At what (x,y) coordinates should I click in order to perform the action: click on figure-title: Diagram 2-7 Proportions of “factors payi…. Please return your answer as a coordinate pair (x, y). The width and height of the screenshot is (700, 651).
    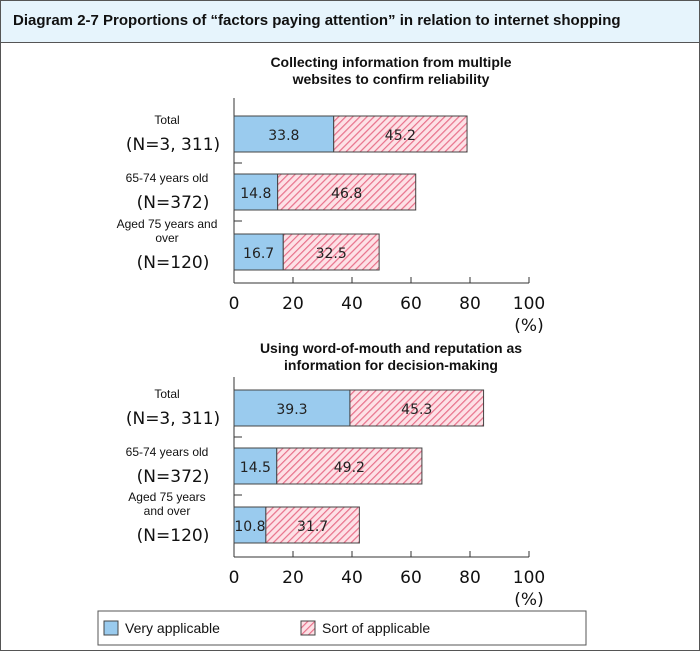
    Looking at the image, I should click on (317, 20).